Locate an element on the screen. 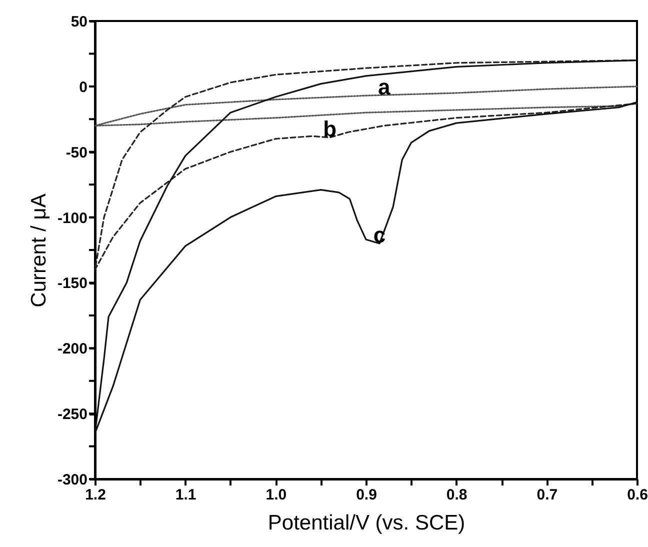 The width and height of the screenshot is (648, 547). y-tick-label: 0 is located at coordinates (83, 87).